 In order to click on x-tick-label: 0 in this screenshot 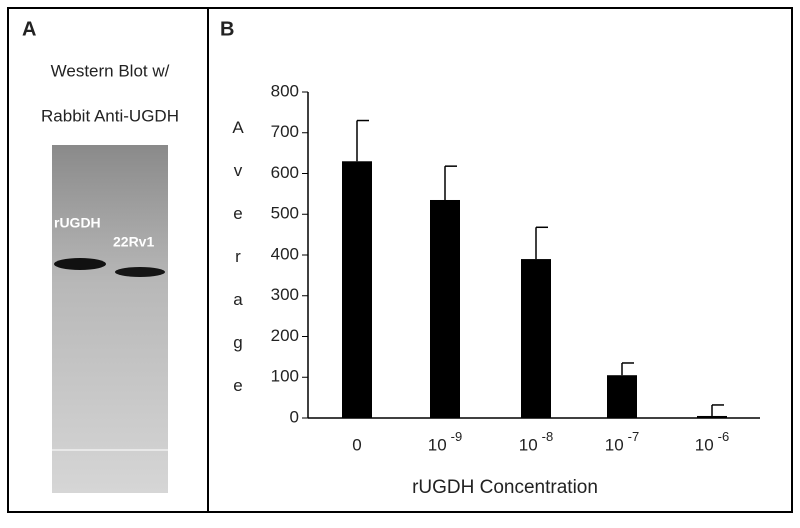, I will do `click(356, 444)`.